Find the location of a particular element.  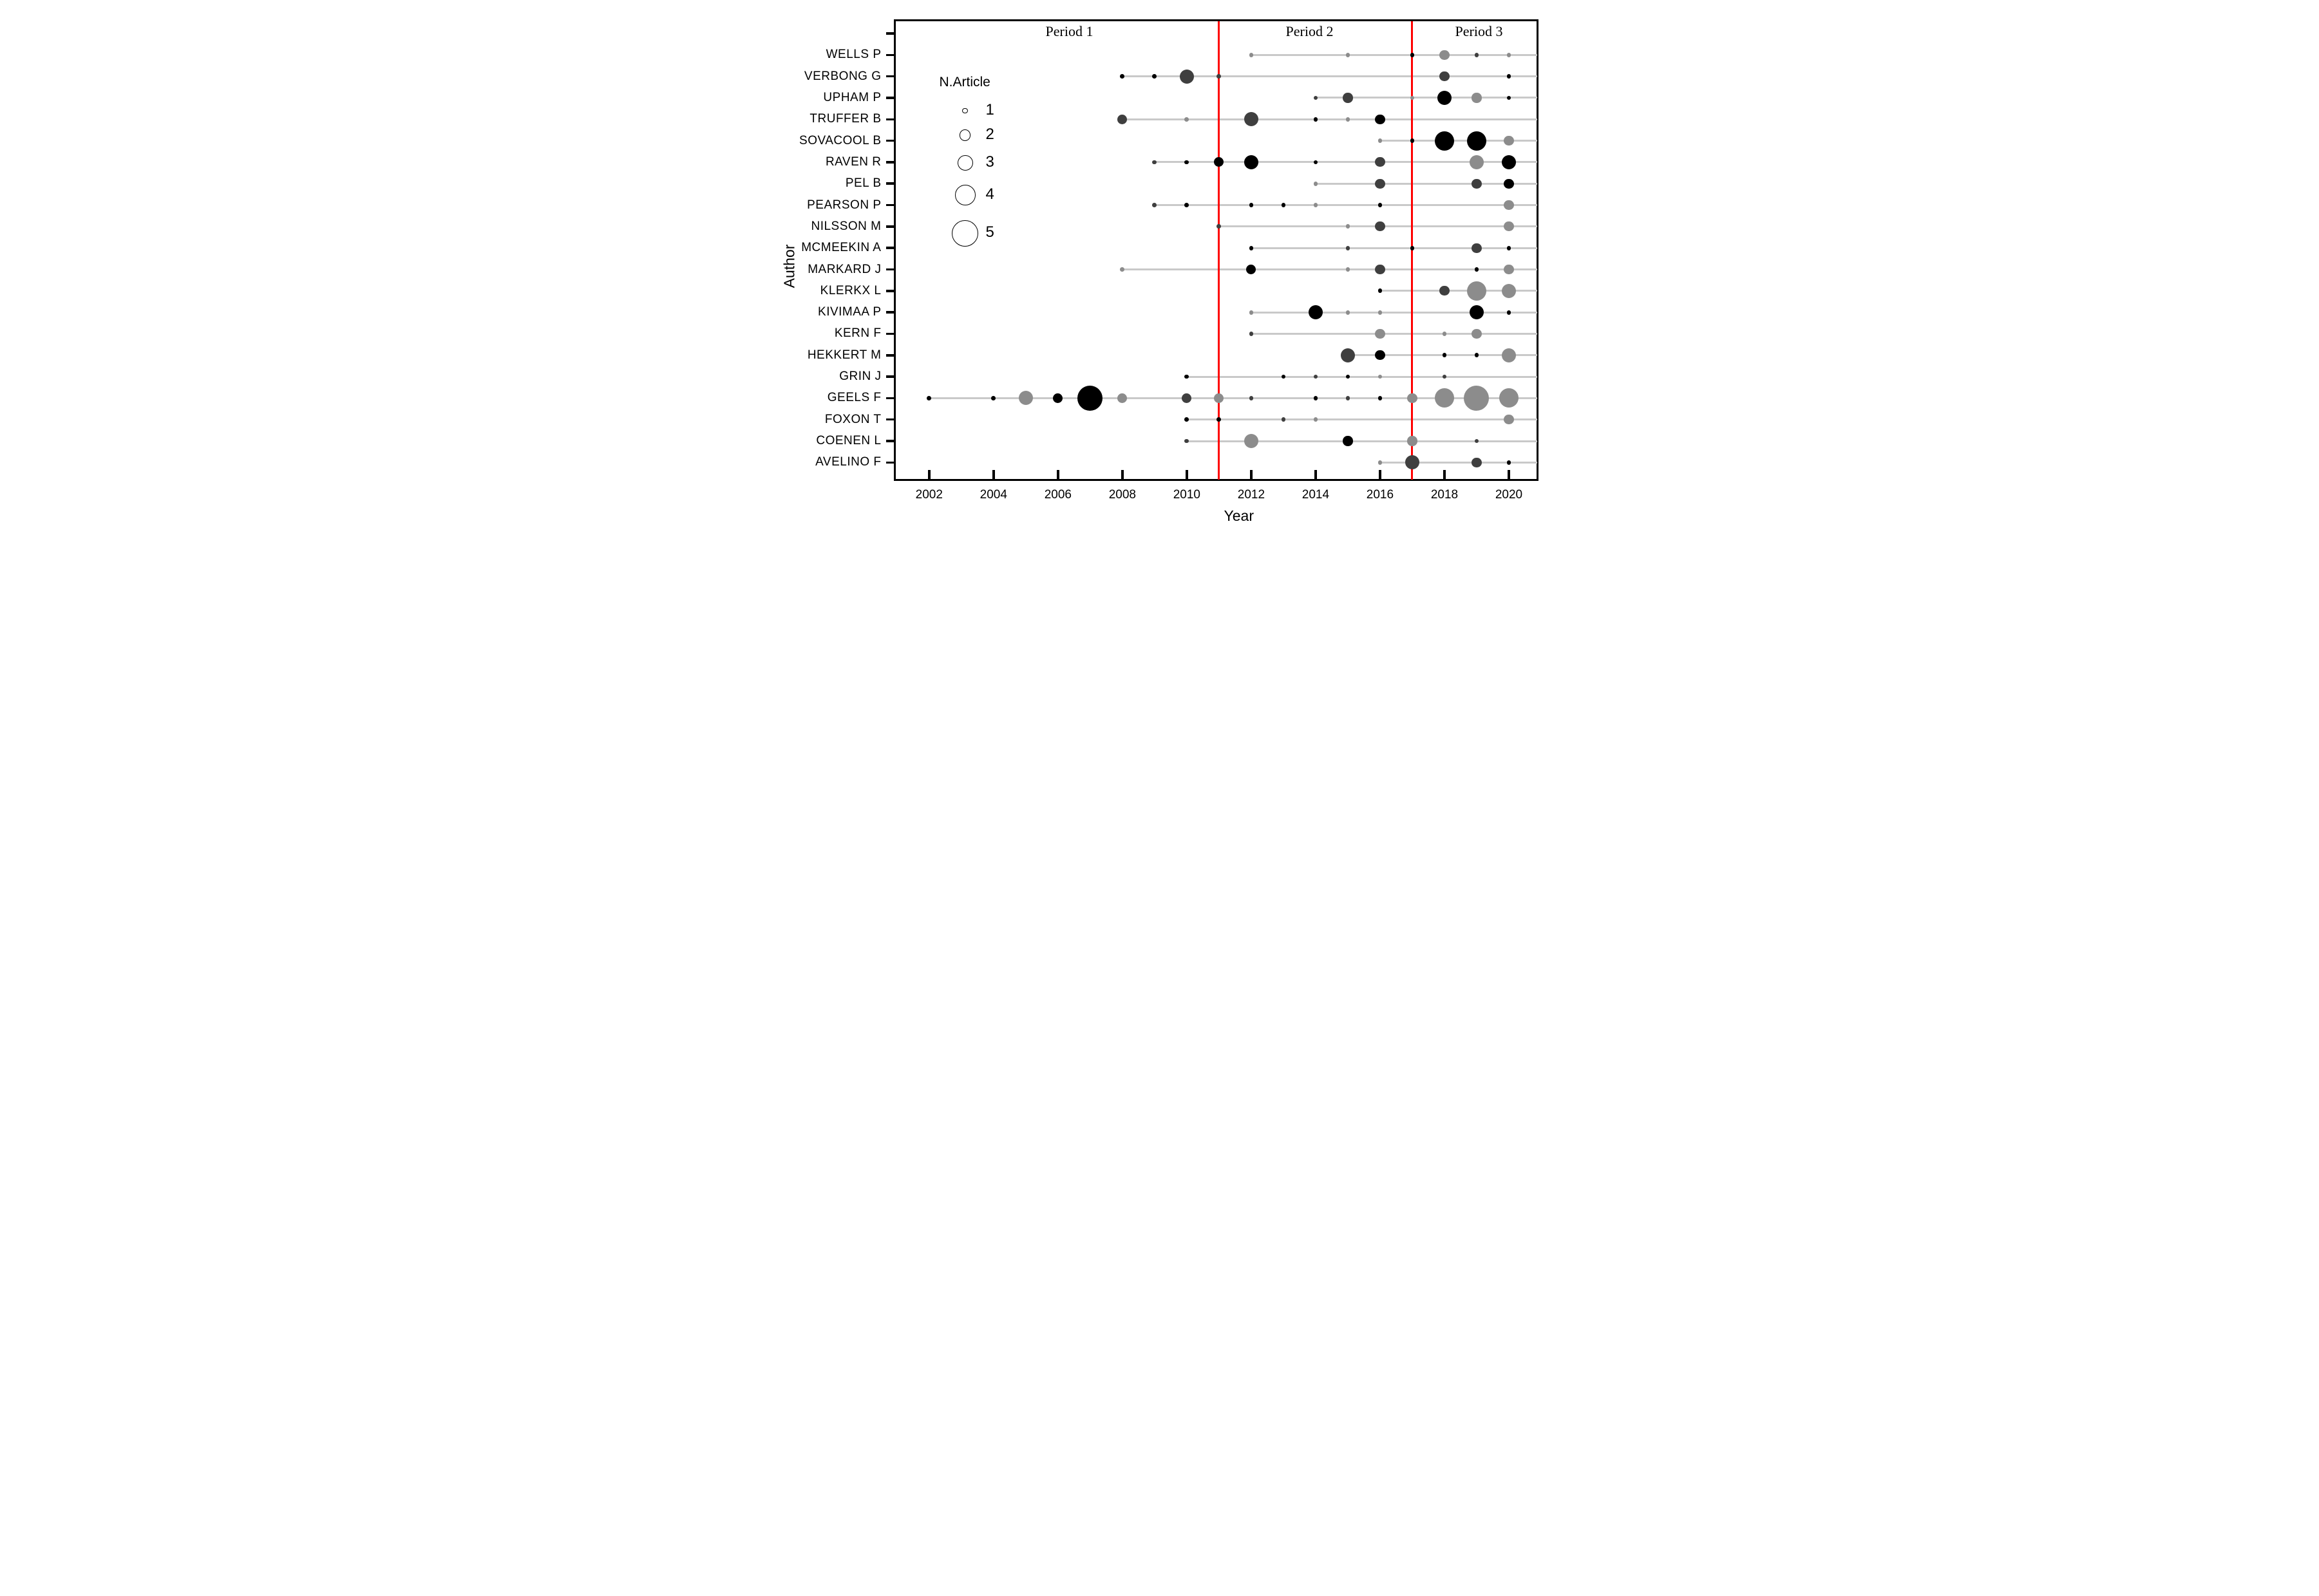

legend-size-label: 1 is located at coordinates (989, 109).